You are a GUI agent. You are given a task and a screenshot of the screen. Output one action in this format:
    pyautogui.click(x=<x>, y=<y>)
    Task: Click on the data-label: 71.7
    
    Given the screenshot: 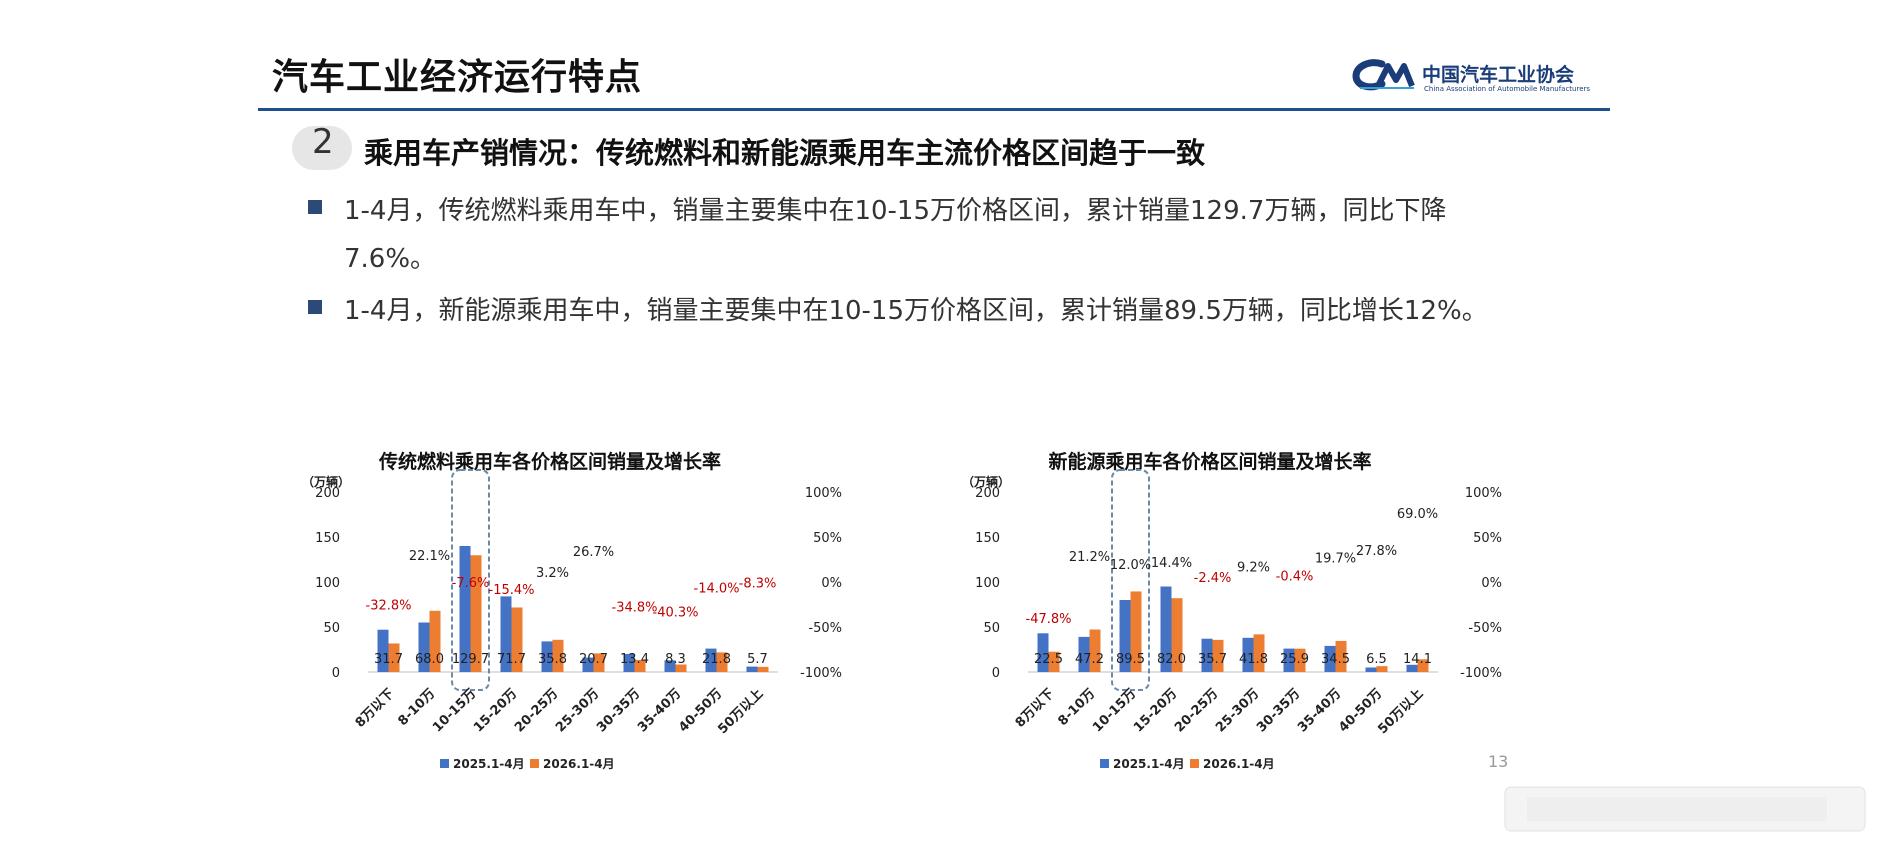 What is the action you would take?
    pyautogui.click(x=511, y=659)
    